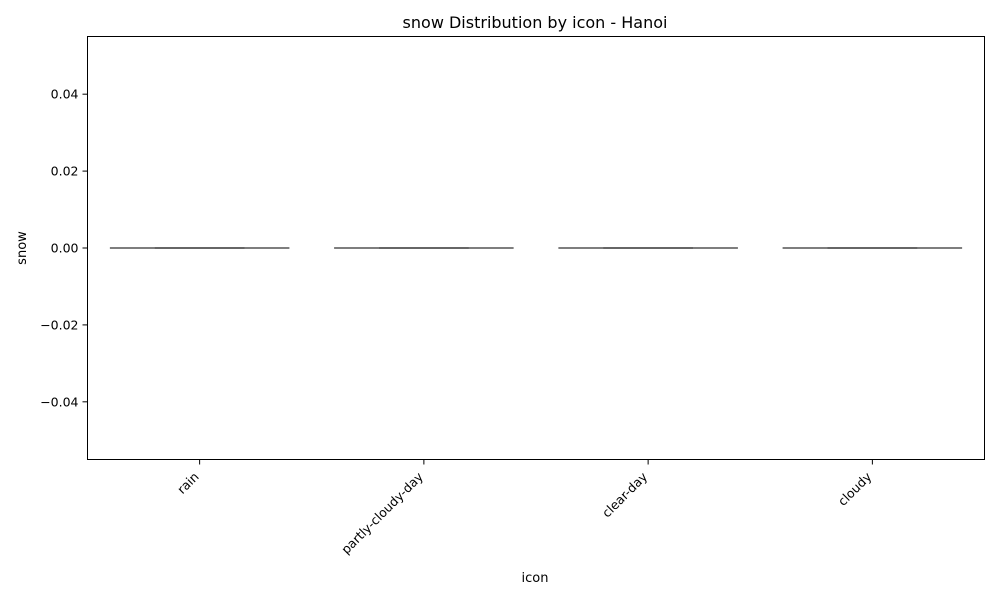 This screenshot has height=600, width=1000. Describe the element at coordinates (65, 94) in the screenshot. I see `y-tick-label: 0.04` at that location.